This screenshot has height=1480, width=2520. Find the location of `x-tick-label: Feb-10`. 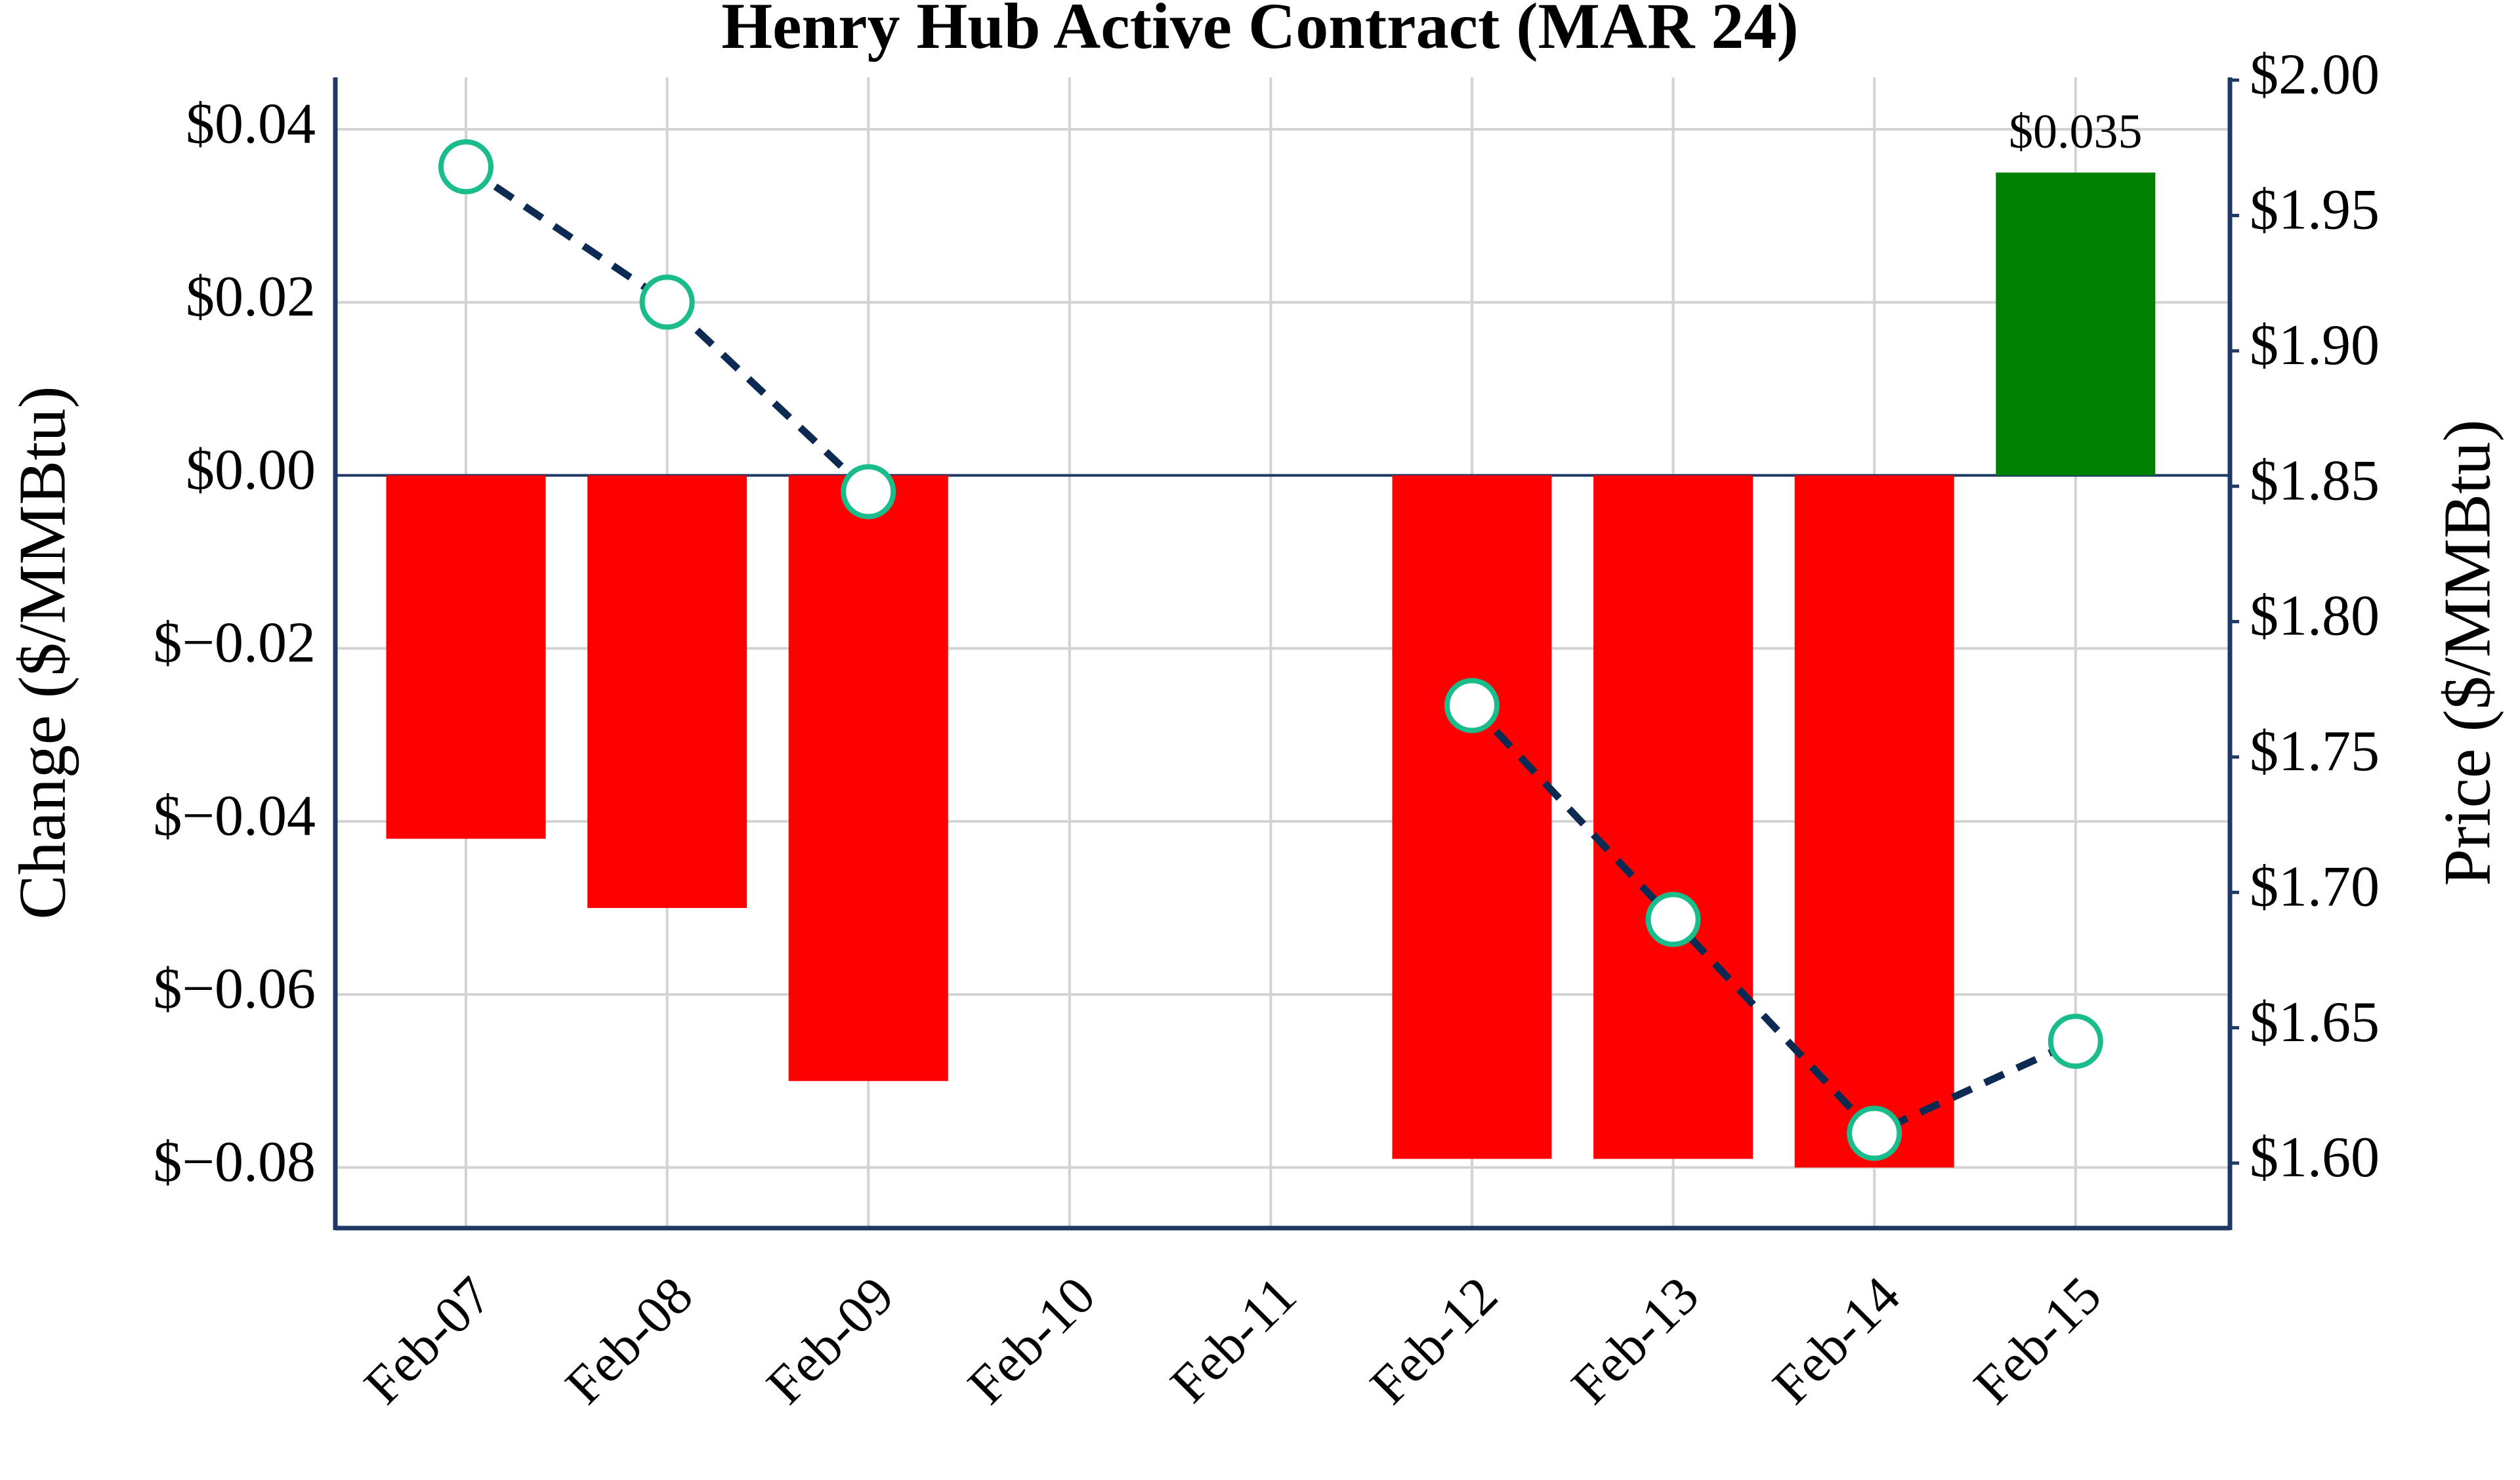

x-tick-label: Feb-10 is located at coordinates (1031, 1340).